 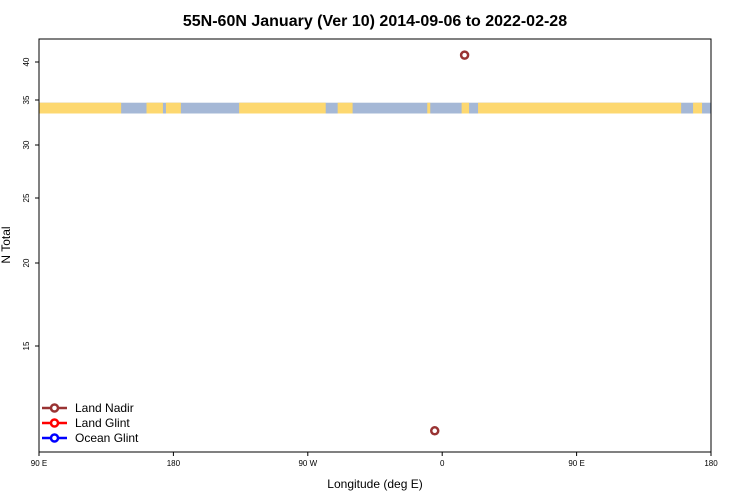 I want to click on y-axis-label: N Total, so click(x=6, y=244).